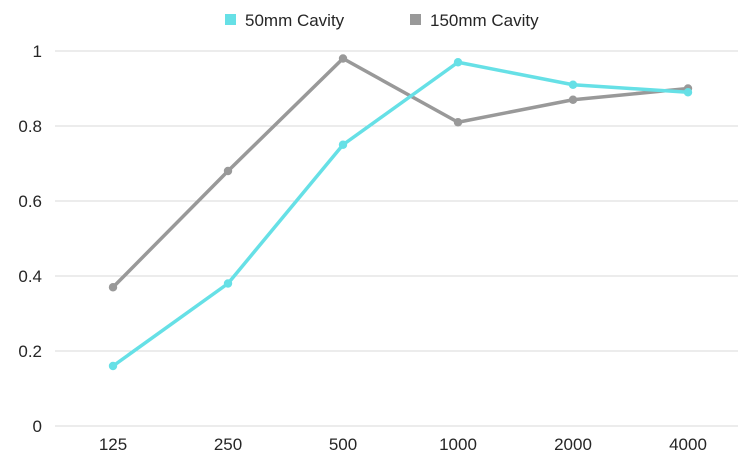 This screenshot has height=462, width=738. I want to click on legend-label: 50mm Cavity, so click(295, 20).